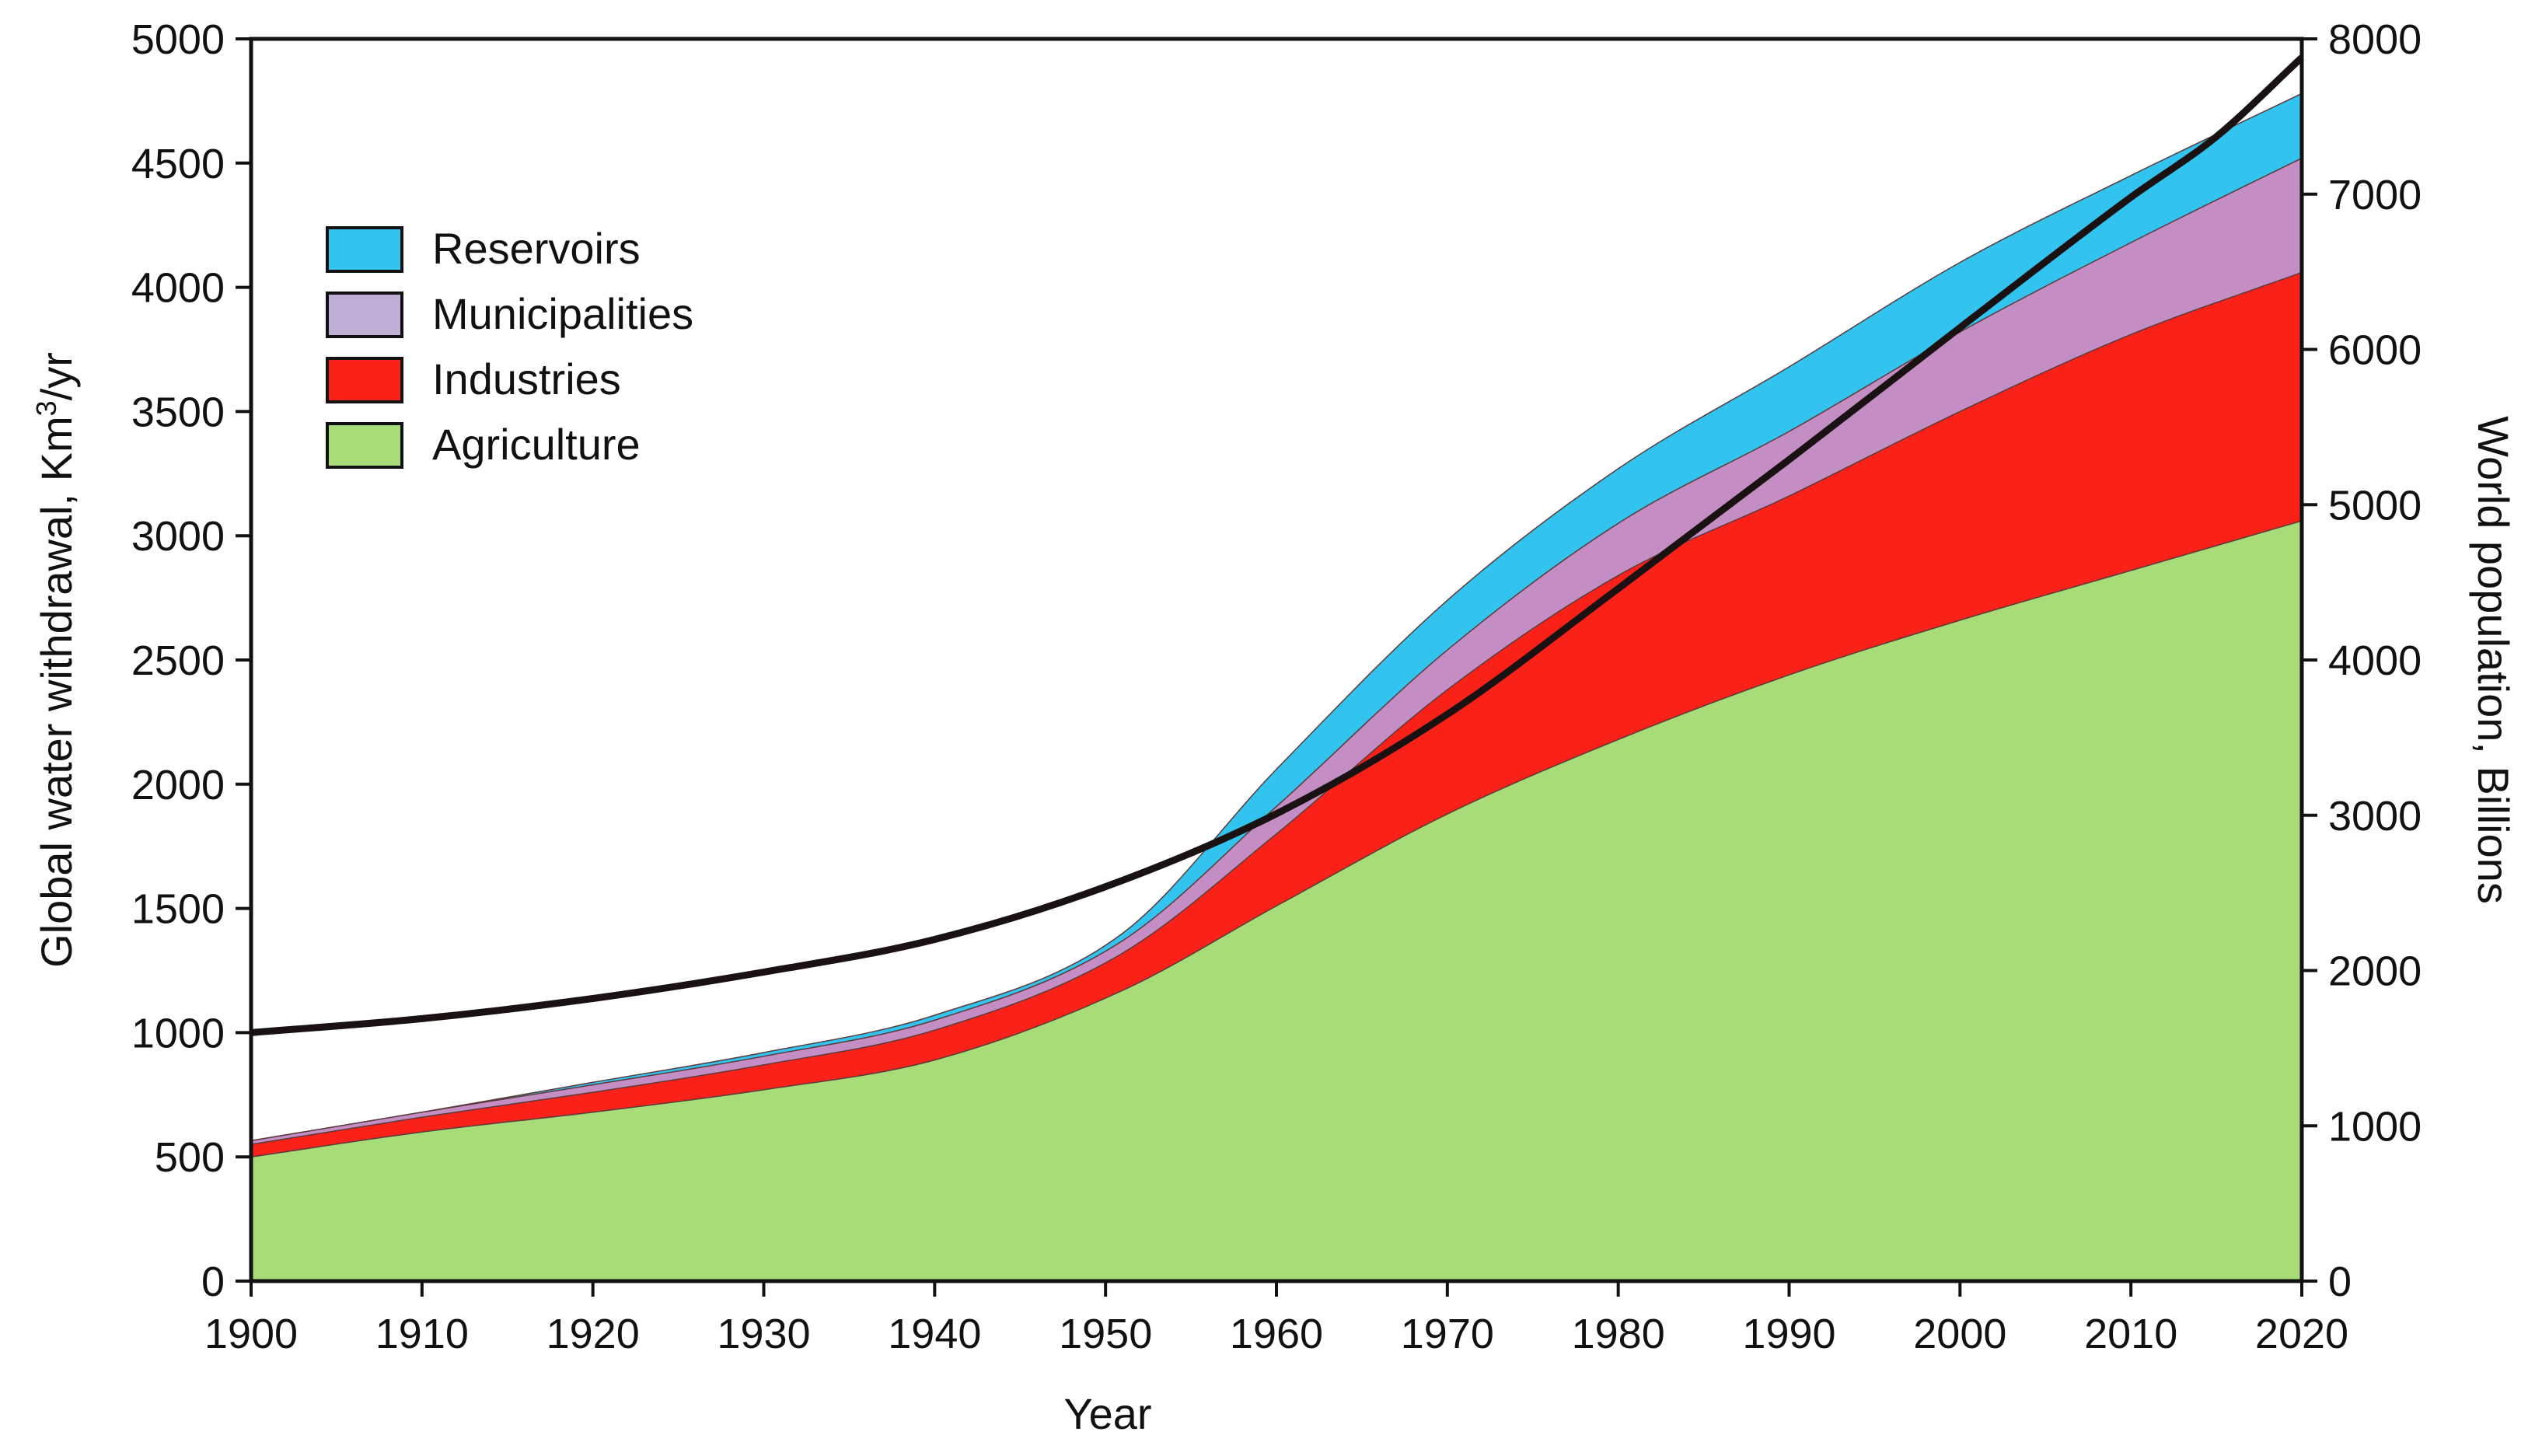  I want to click on x-tick-label: 2020, so click(2301, 1334).